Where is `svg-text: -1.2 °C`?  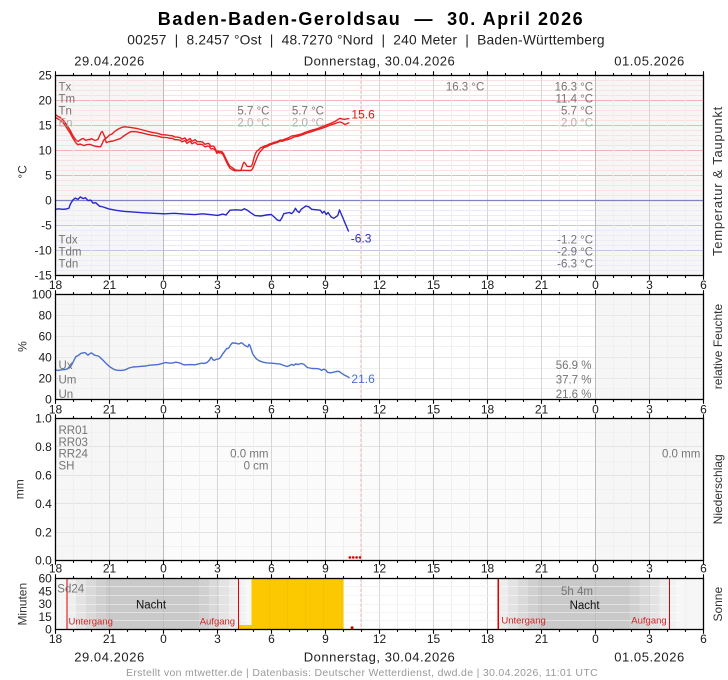
svg-text: -1.2 °C is located at coordinates (575, 241).